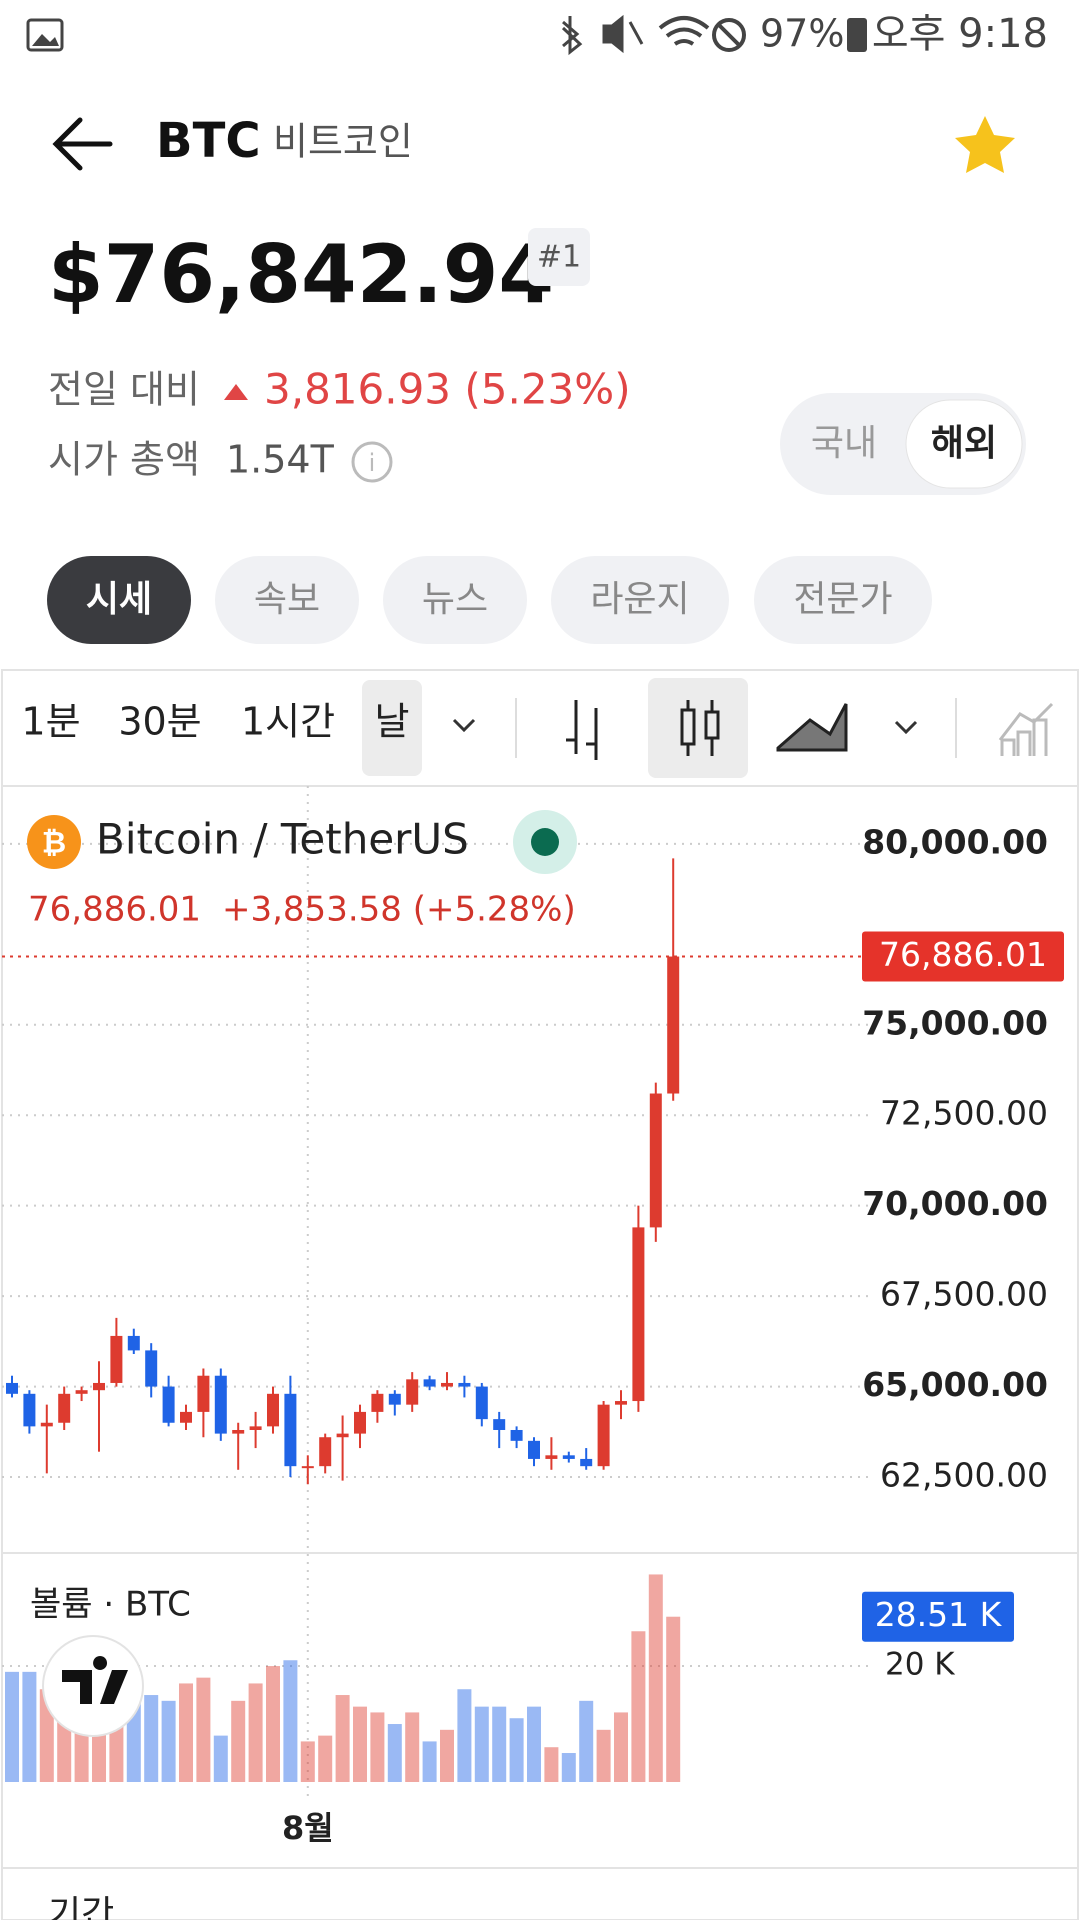 Image resolution: width=1080 pixels, height=1924 pixels. I want to click on market-cap-label: 시가 총액, so click(124, 460).